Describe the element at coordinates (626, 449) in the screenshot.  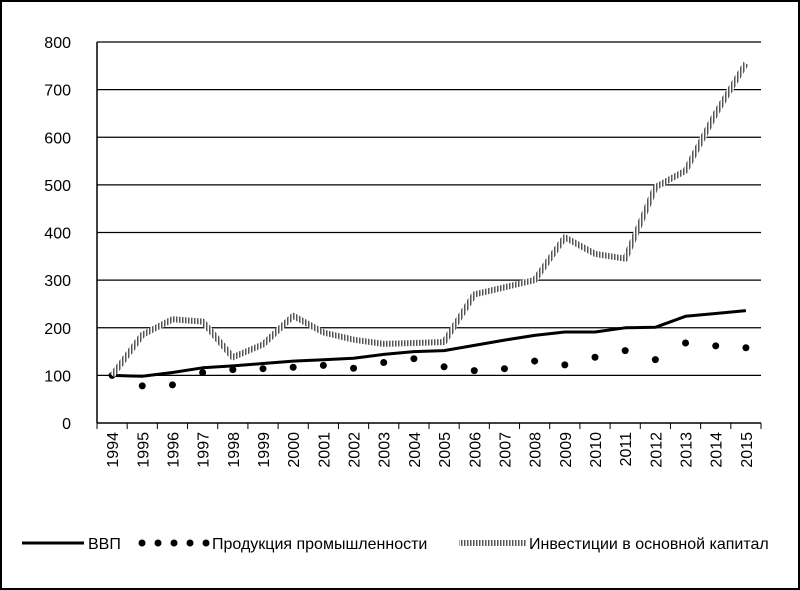
I see `x-tick-label: 2011` at that location.